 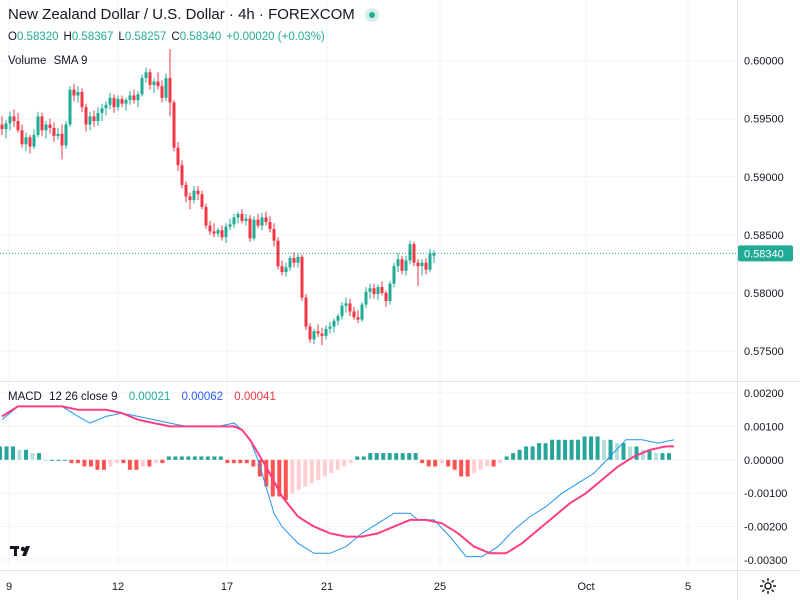 I want to click on macd-indicator-params: 12 26 close 9, so click(x=83, y=397).